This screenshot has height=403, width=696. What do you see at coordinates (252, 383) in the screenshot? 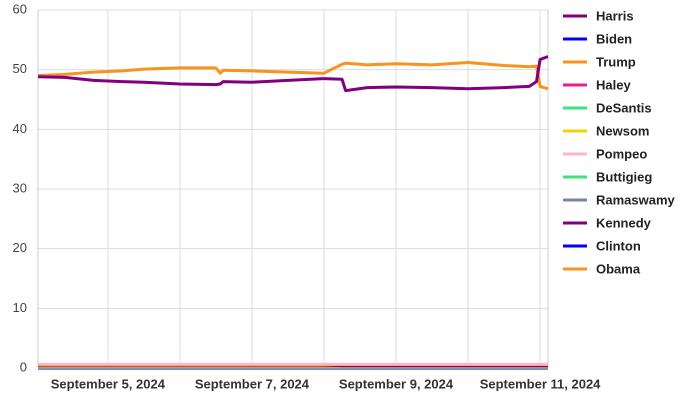
I see `x-tick-label: September 7, 2024` at bounding box center [252, 383].